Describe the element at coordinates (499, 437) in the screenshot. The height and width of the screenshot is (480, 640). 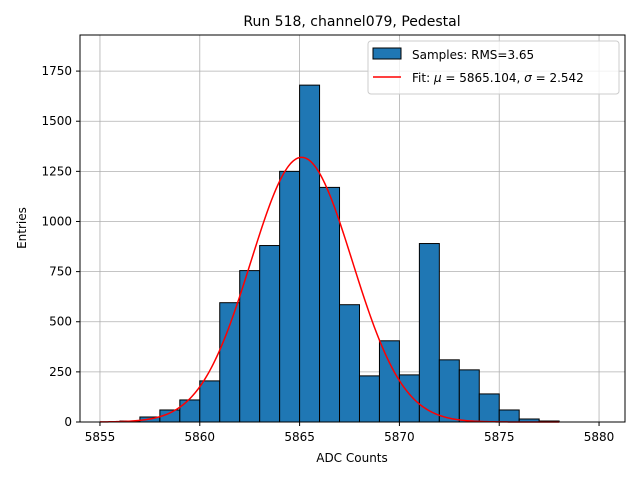
I see `x-tick-label: 5875` at that location.